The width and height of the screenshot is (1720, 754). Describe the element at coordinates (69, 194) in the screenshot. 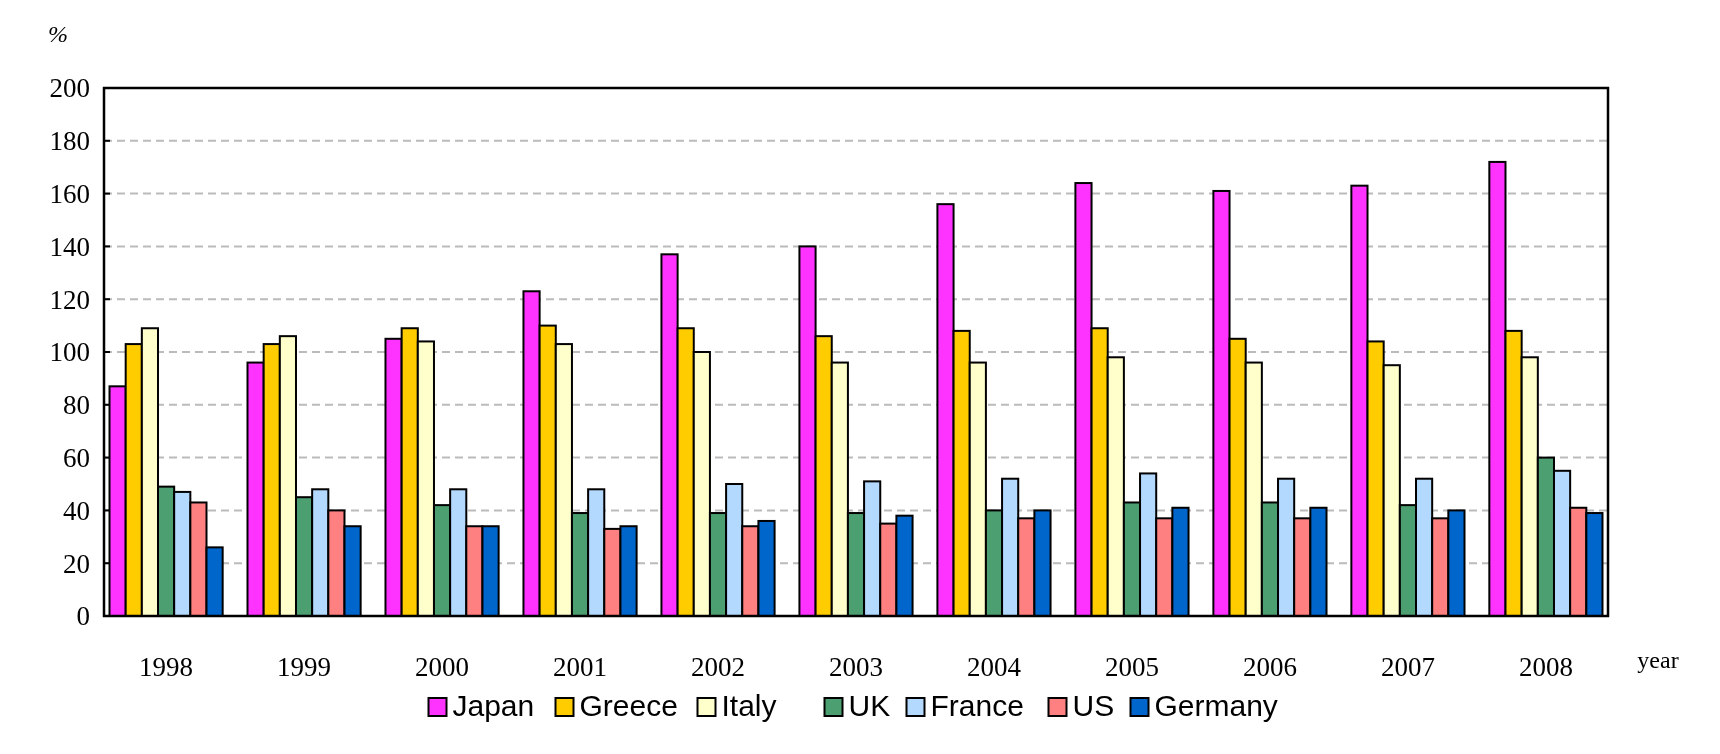

I see `y-tick-label: 160` at that location.